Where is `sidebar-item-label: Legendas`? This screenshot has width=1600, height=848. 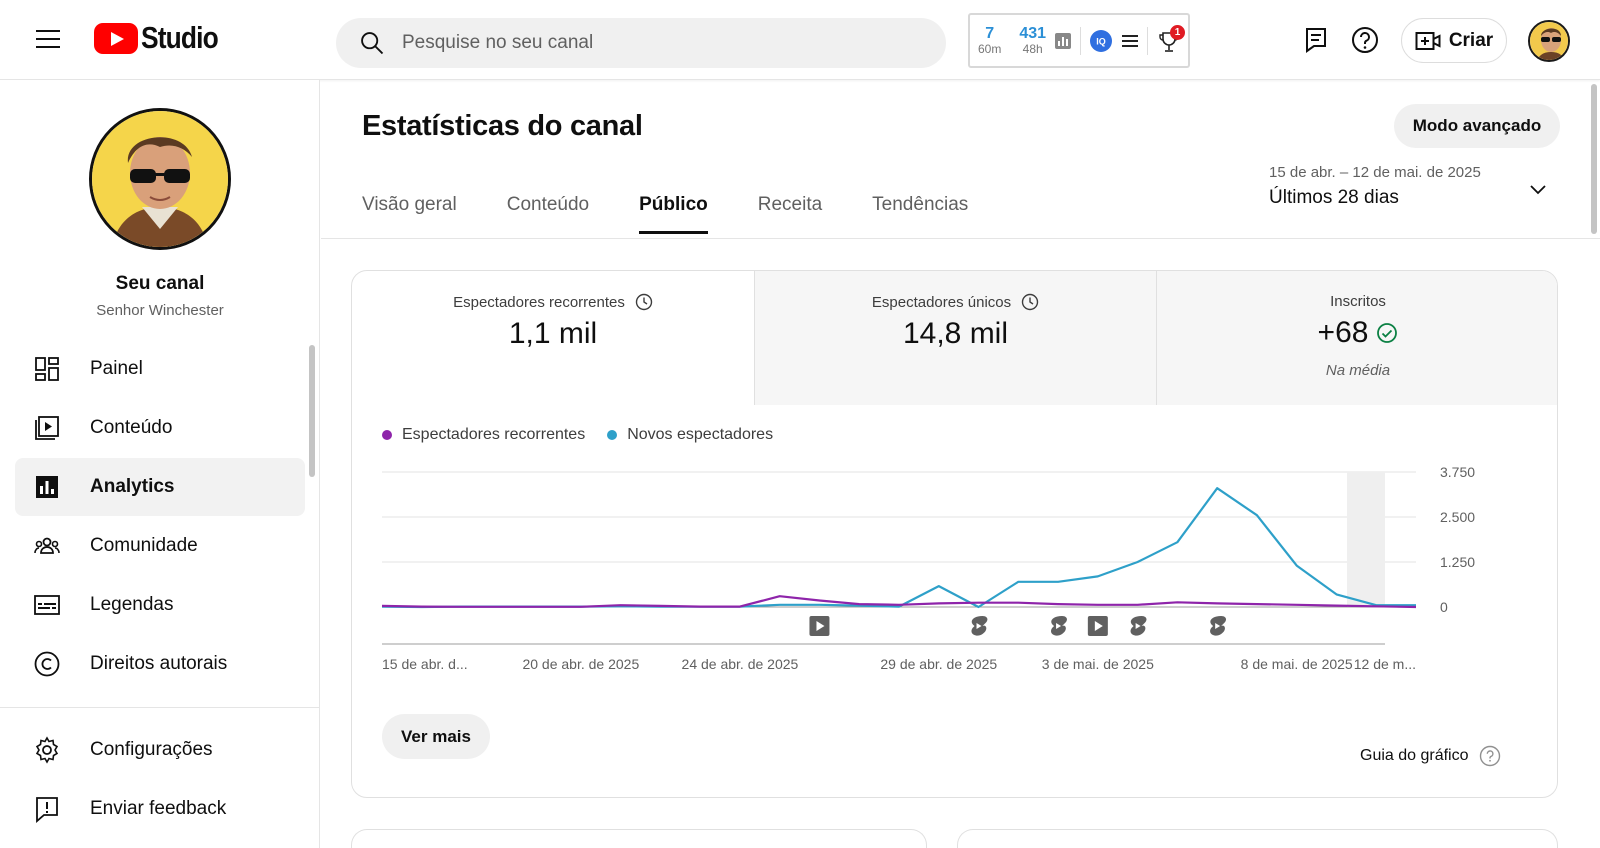 sidebar-item-label: Legendas is located at coordinates (132, 604).